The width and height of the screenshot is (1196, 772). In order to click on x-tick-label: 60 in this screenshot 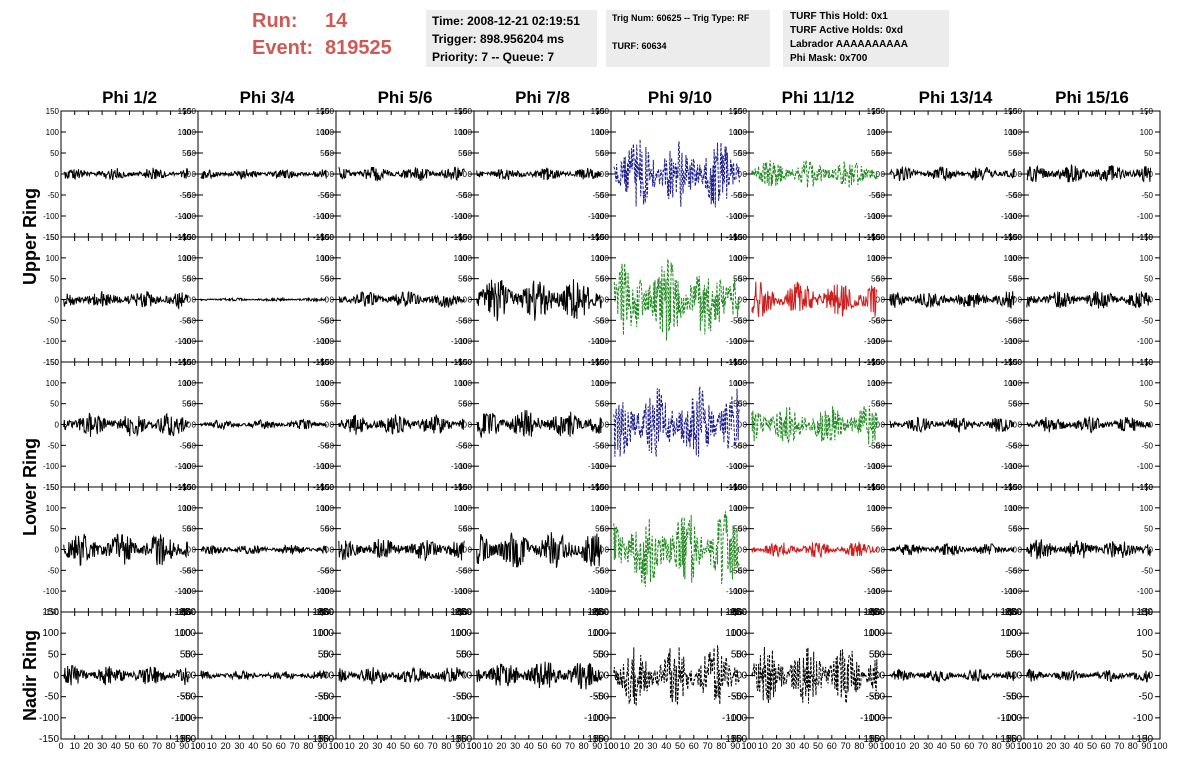, I will do `click(419, 746)`.